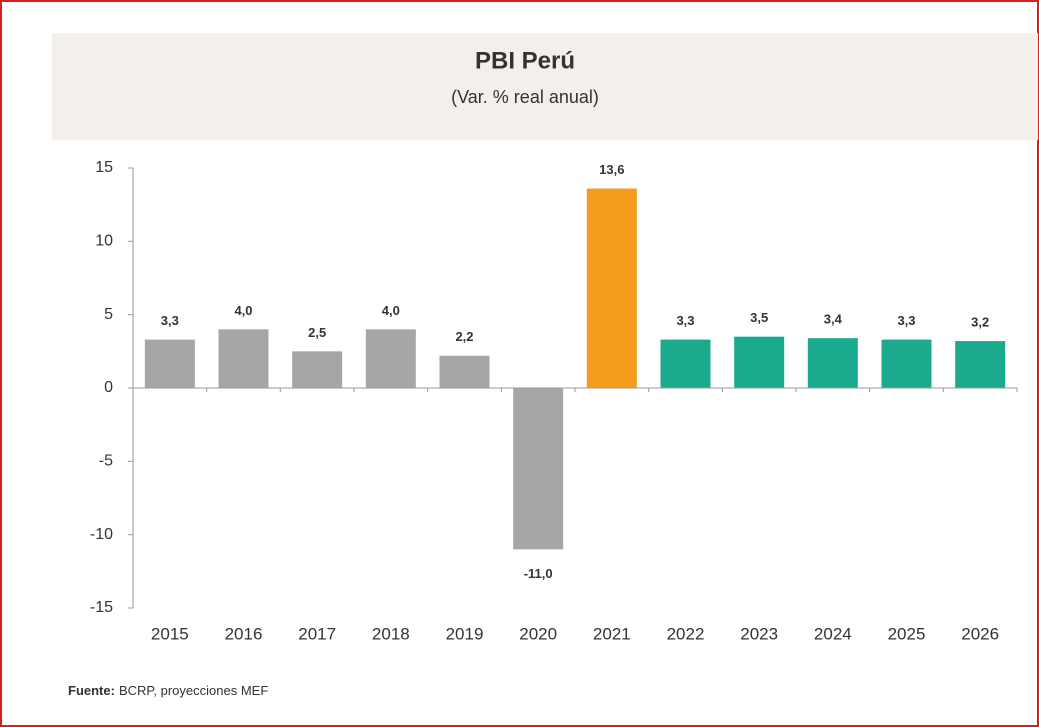 Image resolution: width=1039 pixels, height=727 pixels. I want to click on x-tick-label: 2018, so click(391, 633).